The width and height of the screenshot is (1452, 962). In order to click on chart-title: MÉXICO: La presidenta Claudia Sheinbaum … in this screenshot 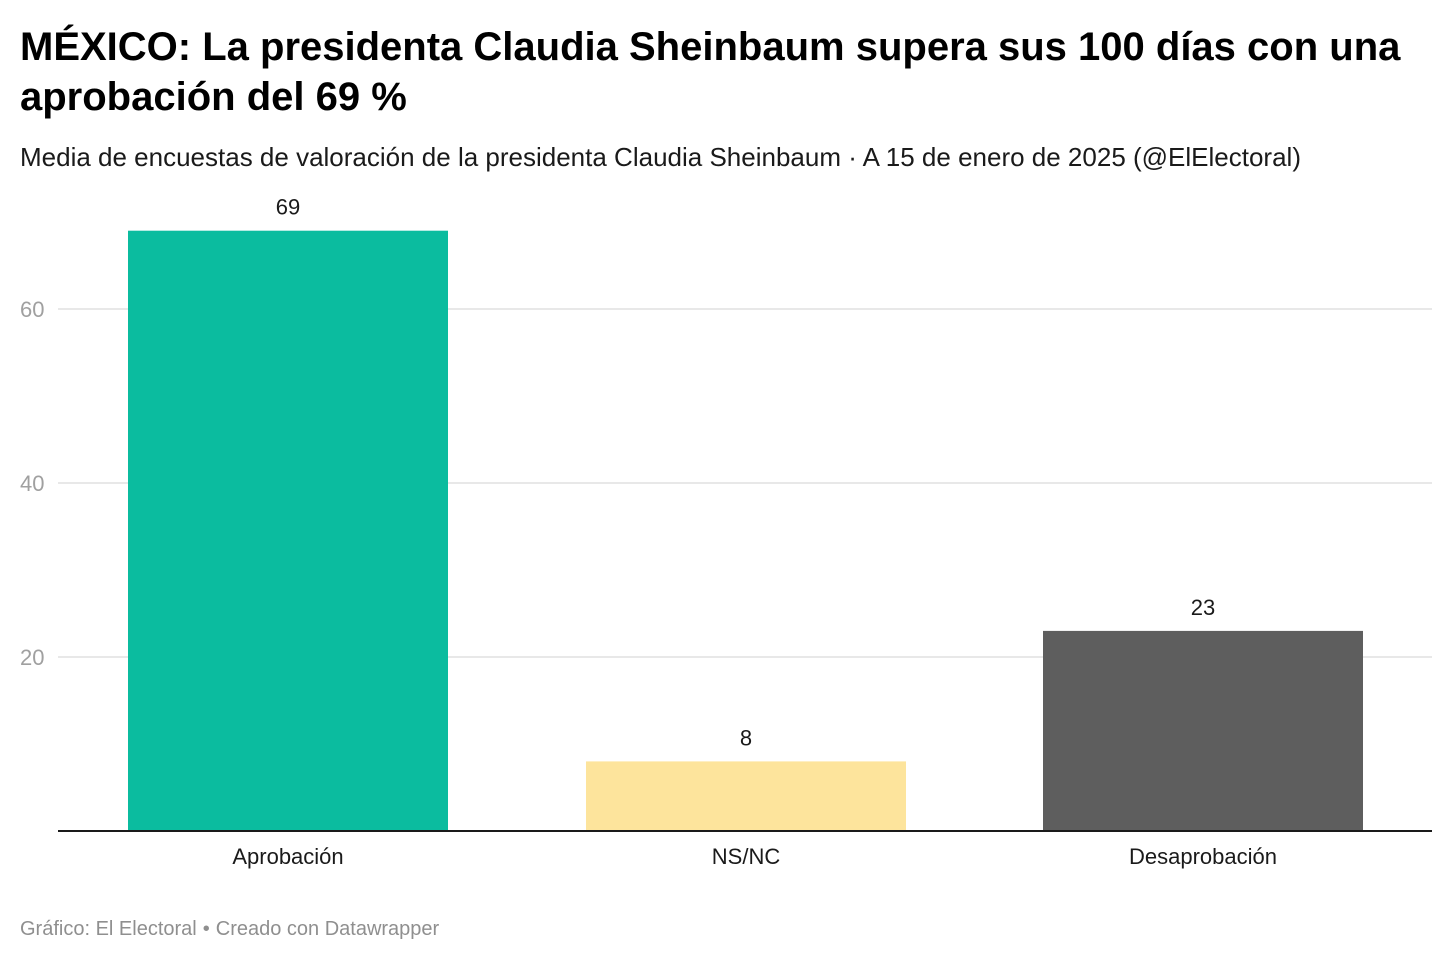, I will do `click(710, 72)`.